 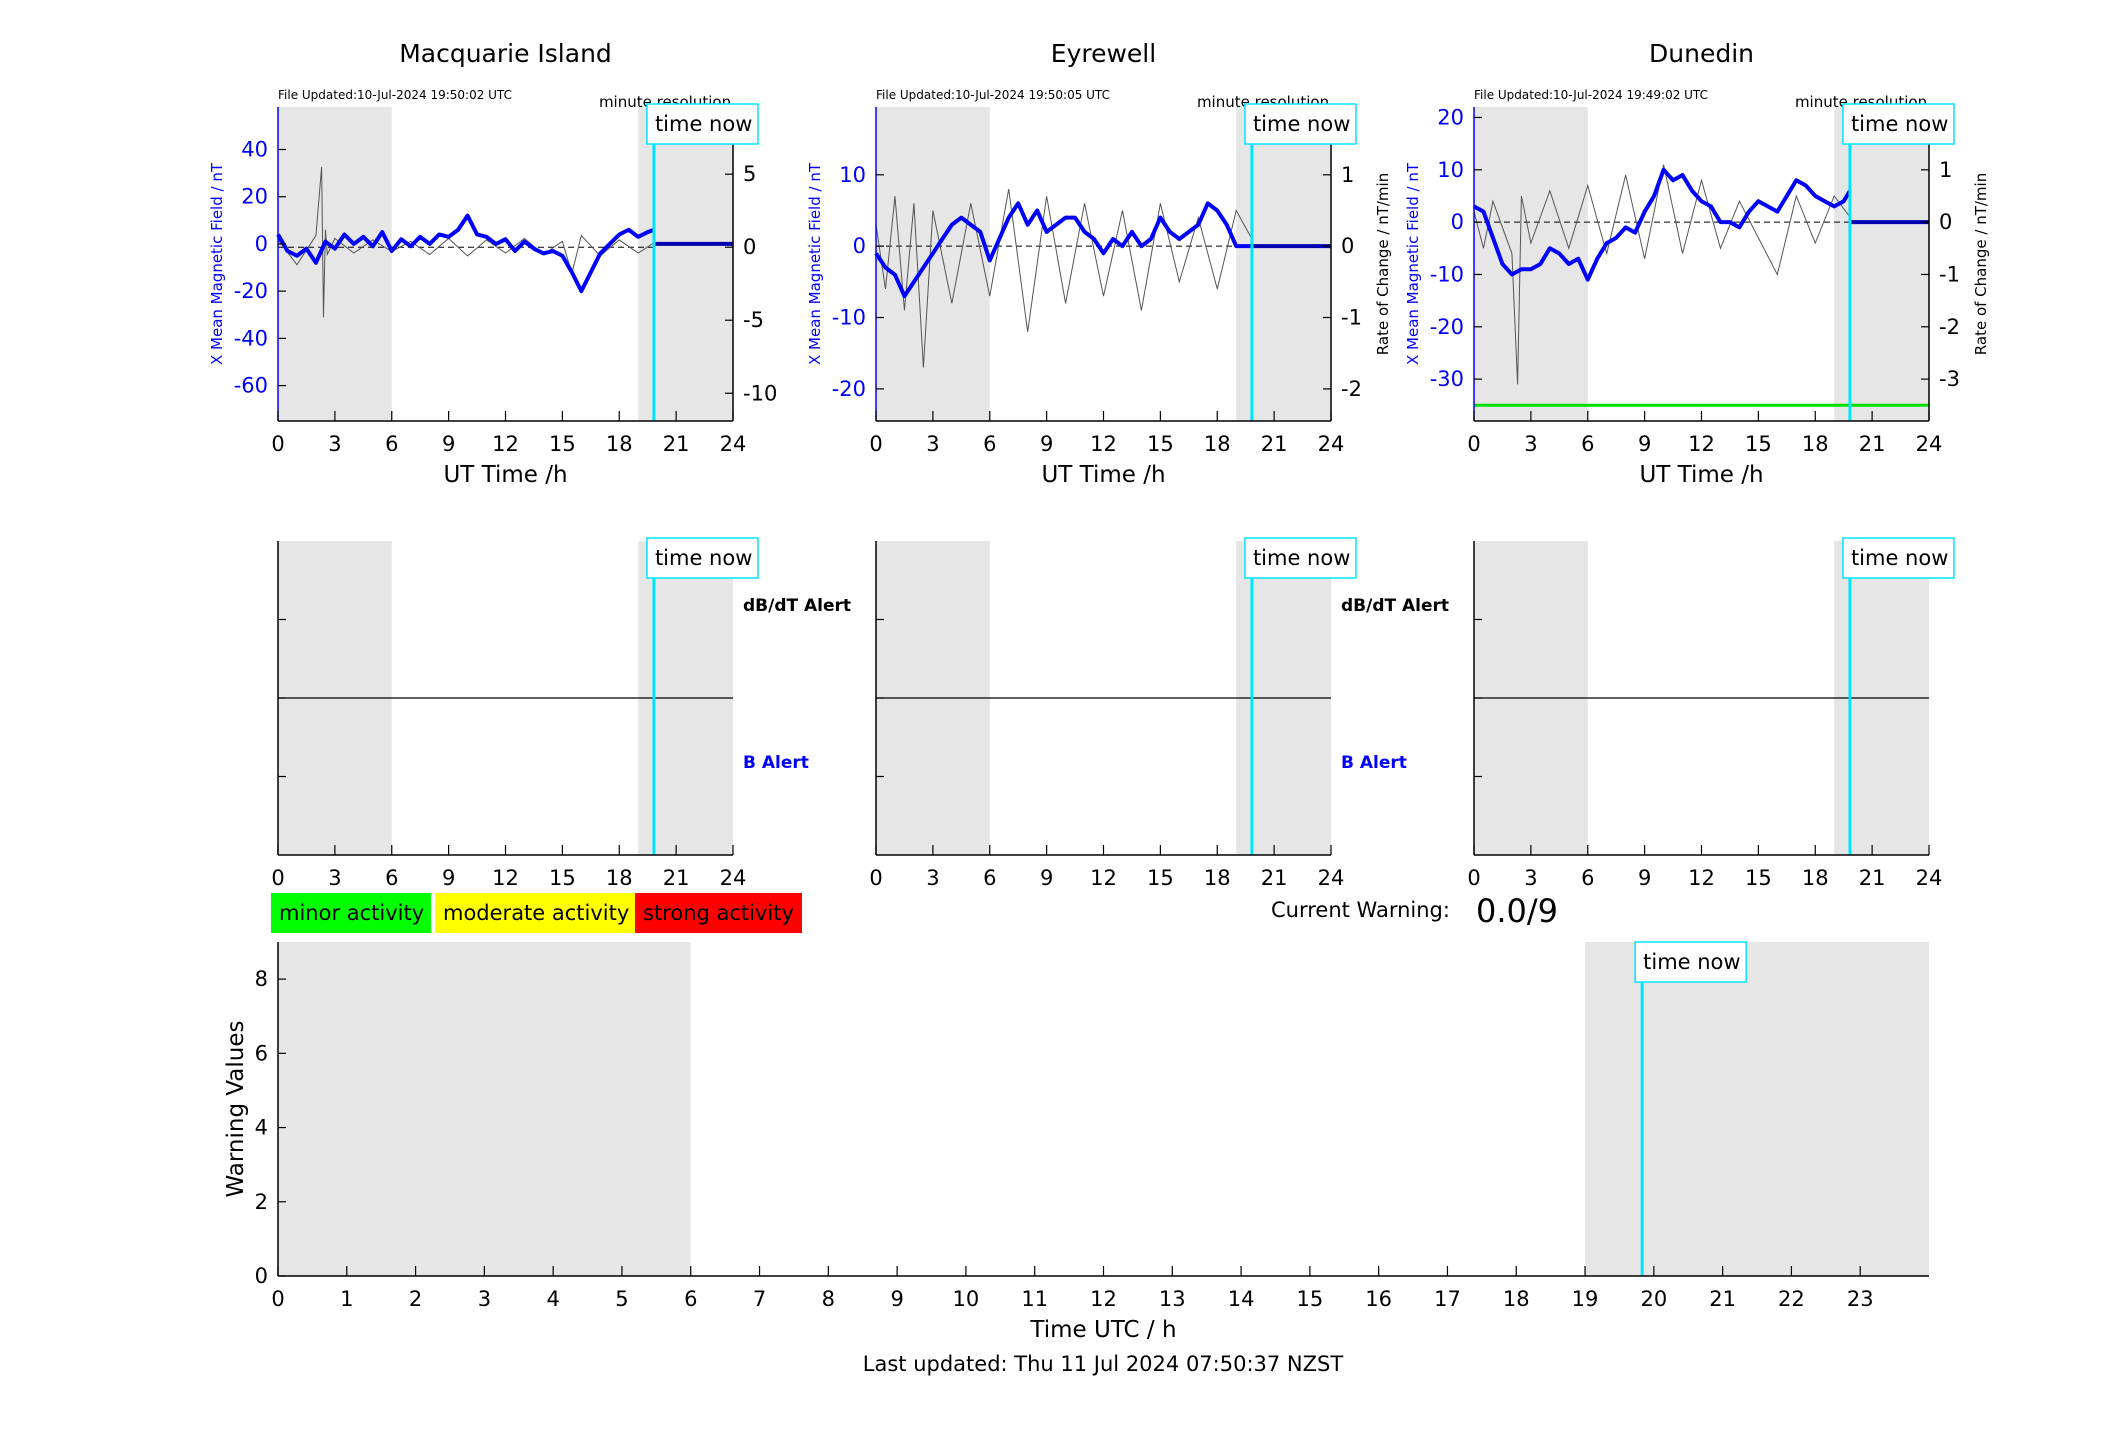 What do you see at coordinates (334, 878) in the screenshot?
I see `macquarie-alert-xtick-label: 3` at bounding box center [334, 878].